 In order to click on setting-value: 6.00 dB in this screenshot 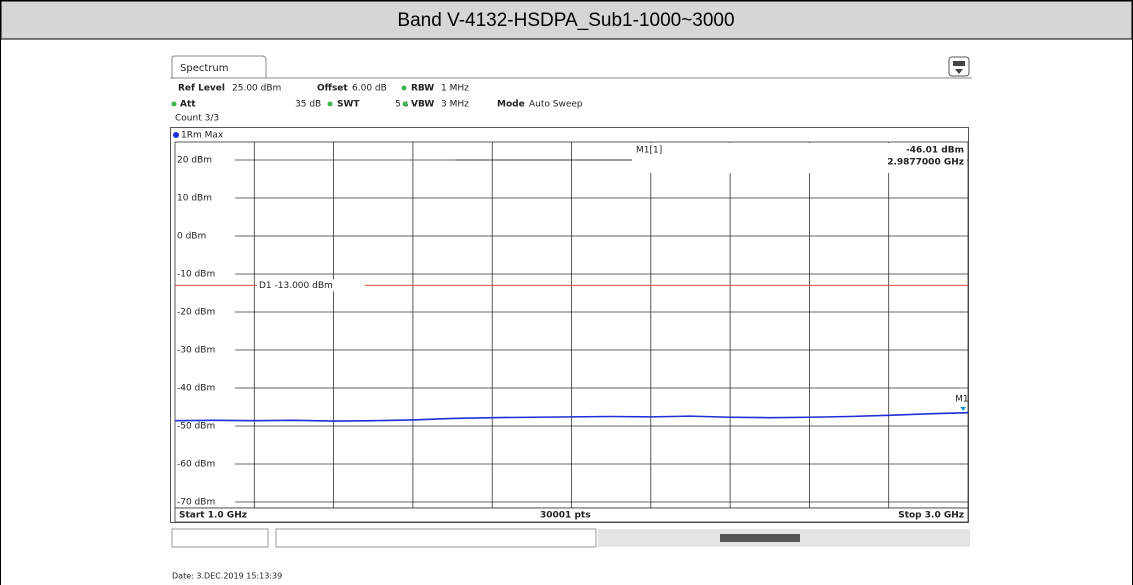, I will do `click(369, 89)`.